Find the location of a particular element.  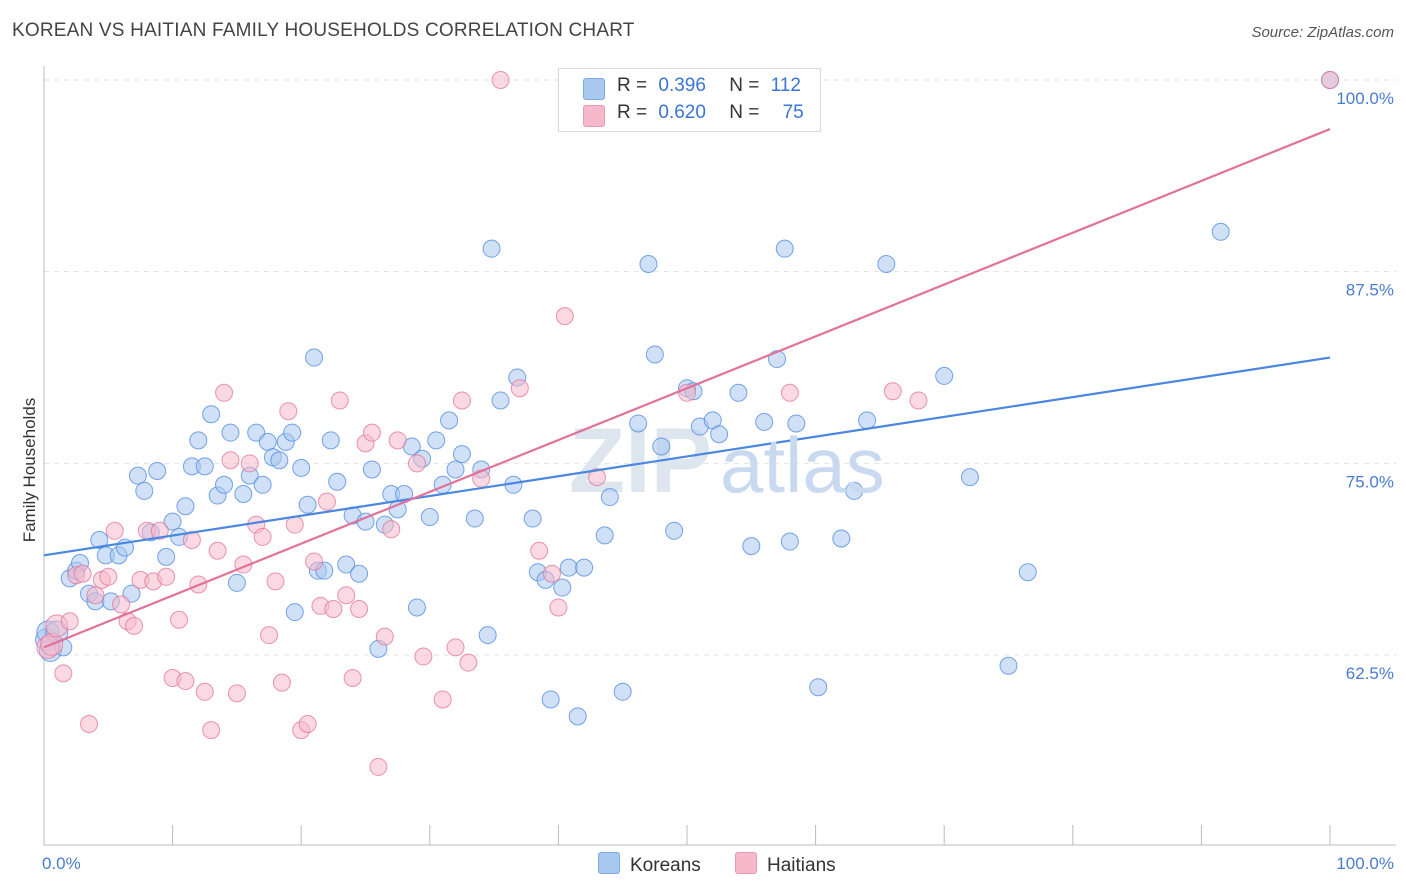

legend-swatch-koreans is located at coordinates (594, 89).